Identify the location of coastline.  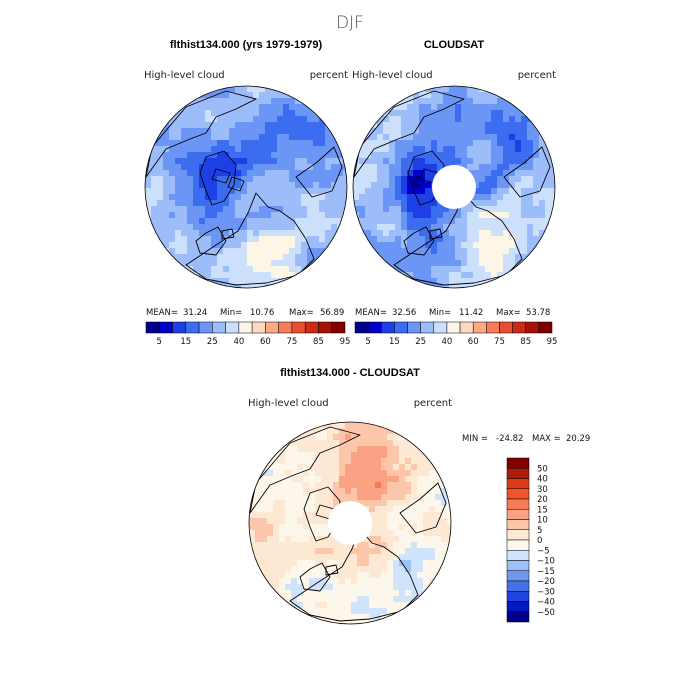
(423, 508).